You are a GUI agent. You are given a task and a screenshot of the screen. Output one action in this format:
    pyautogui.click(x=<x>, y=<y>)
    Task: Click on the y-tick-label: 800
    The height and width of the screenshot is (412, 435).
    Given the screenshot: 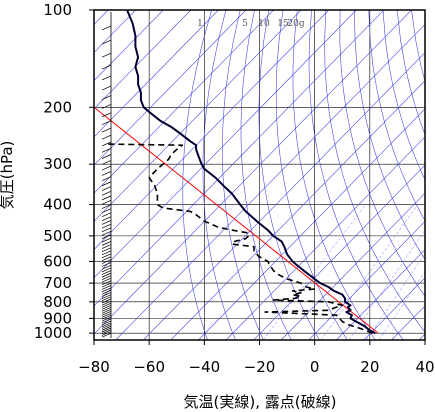 What is the action you would take?
    pyautogui.click(x=57, y=302)
    